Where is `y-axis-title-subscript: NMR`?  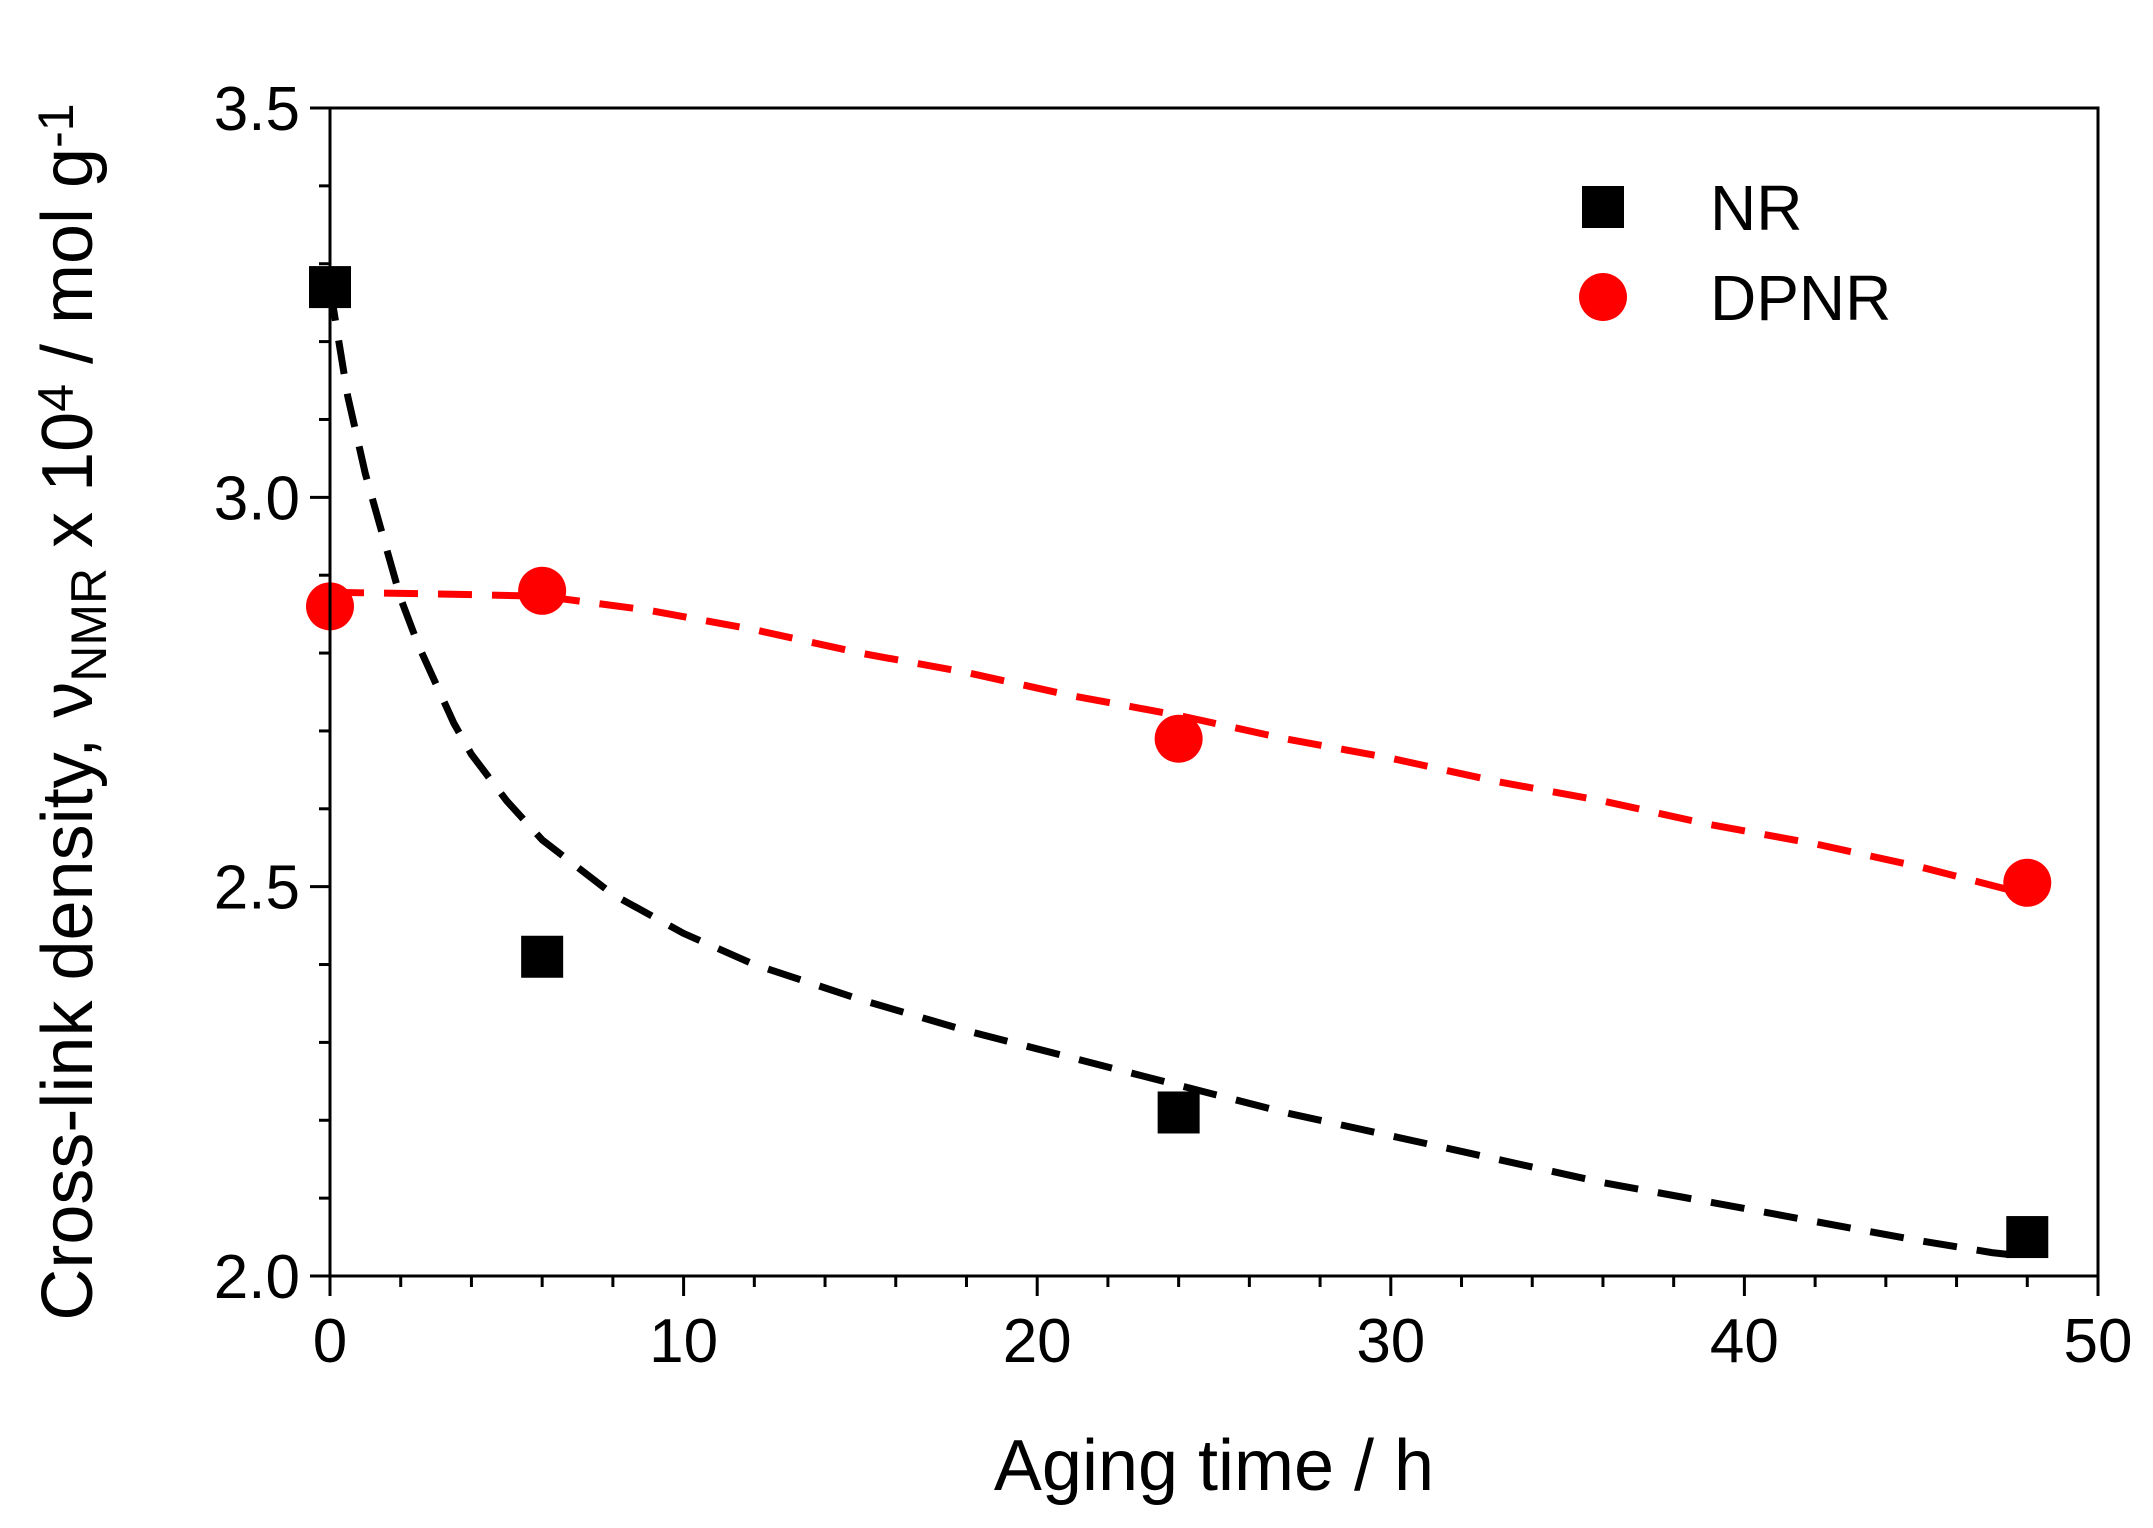
y-axis-title-subscript: NMR is located at coordinates (89, 625).